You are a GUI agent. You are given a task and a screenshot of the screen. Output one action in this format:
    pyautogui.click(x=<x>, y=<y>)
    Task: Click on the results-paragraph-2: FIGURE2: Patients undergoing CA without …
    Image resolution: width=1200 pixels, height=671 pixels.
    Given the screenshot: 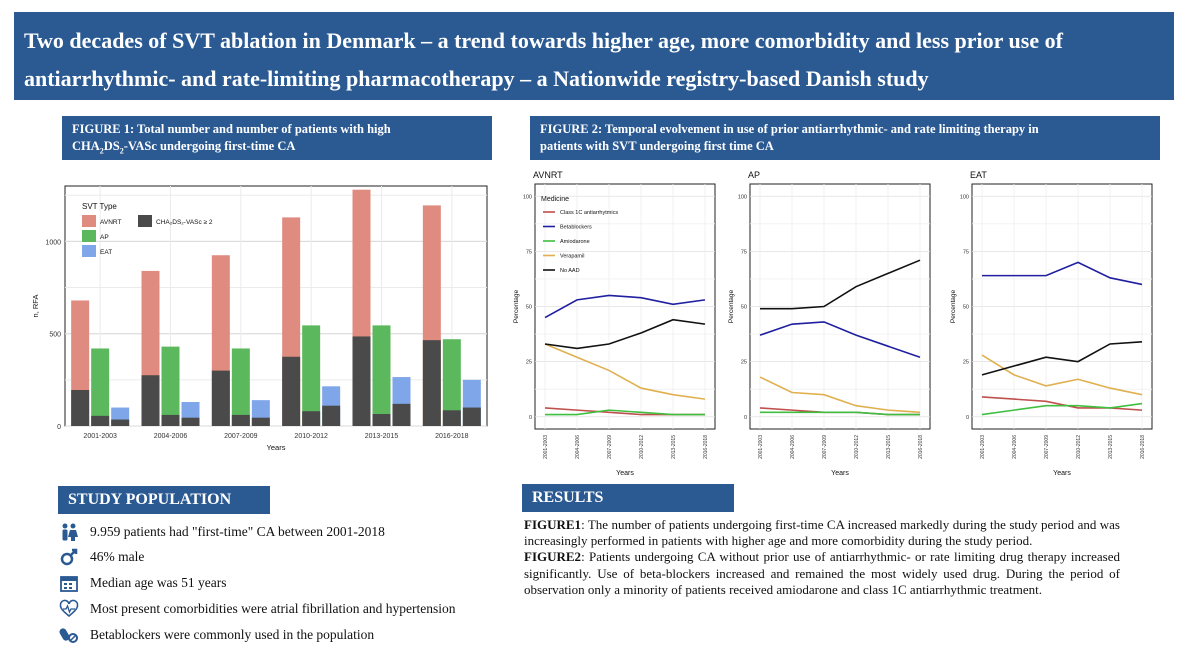 What is the action you would take?
    pyautogui.click(x=822, y=573)
    